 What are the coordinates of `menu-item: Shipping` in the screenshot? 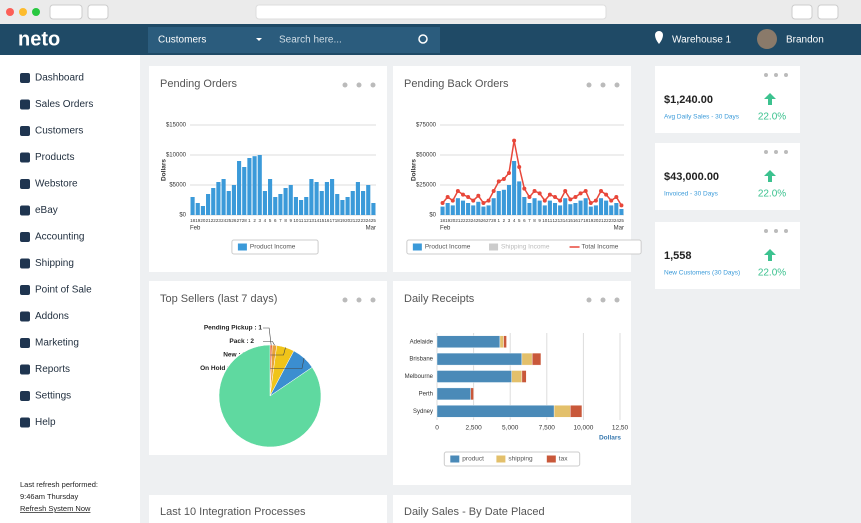 It's located at (54, 263).